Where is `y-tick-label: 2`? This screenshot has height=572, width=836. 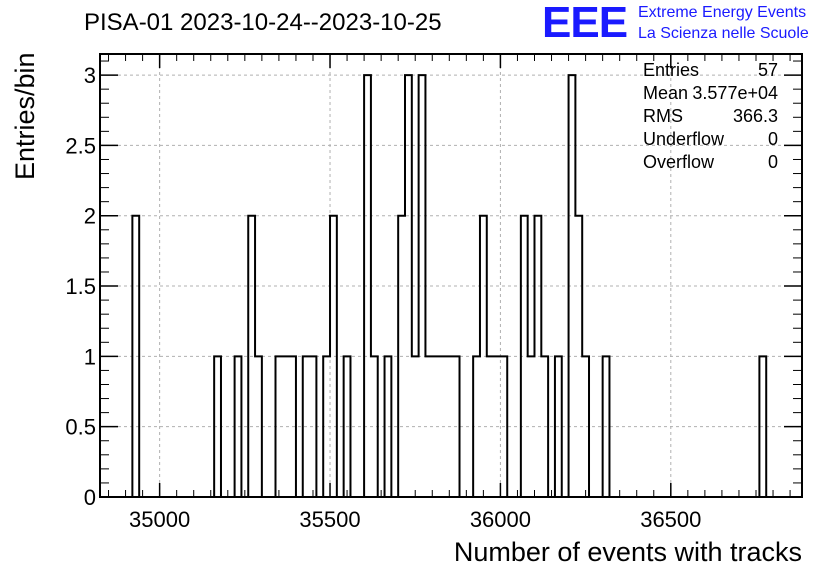 y-tick-label: 2 is located at coordinates (90, 216).